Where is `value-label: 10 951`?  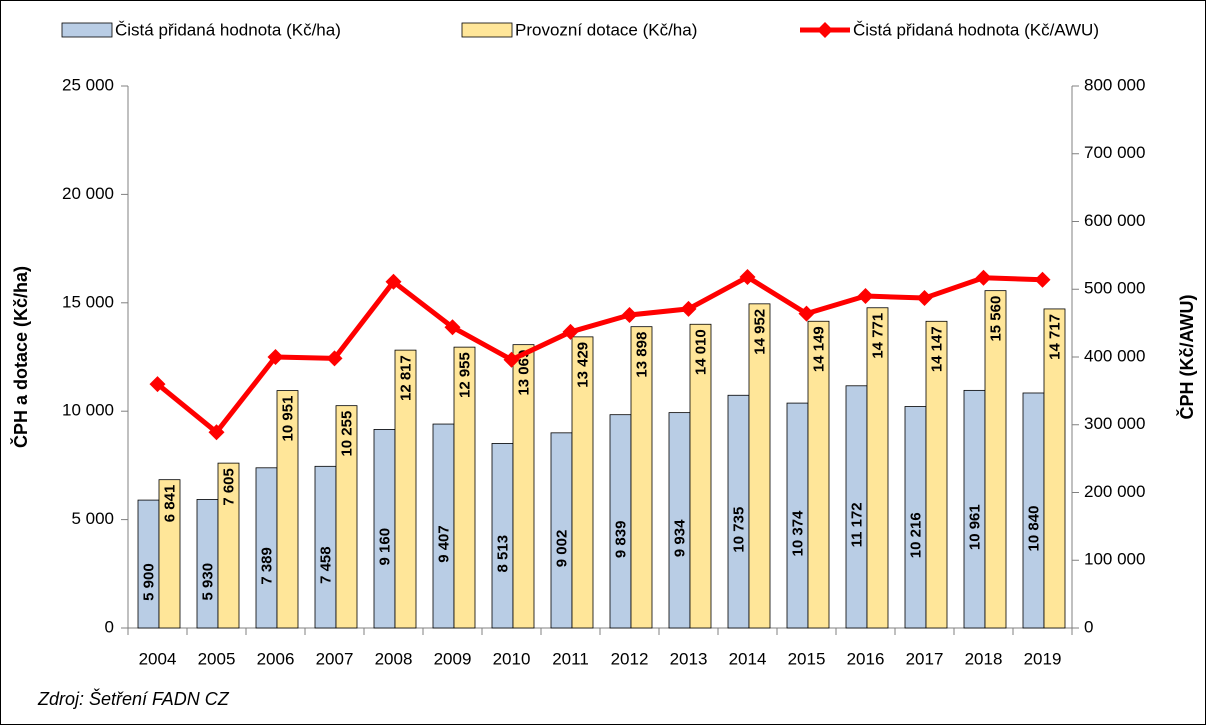 value-label: 10 951 is located at coordinates (287, 419).